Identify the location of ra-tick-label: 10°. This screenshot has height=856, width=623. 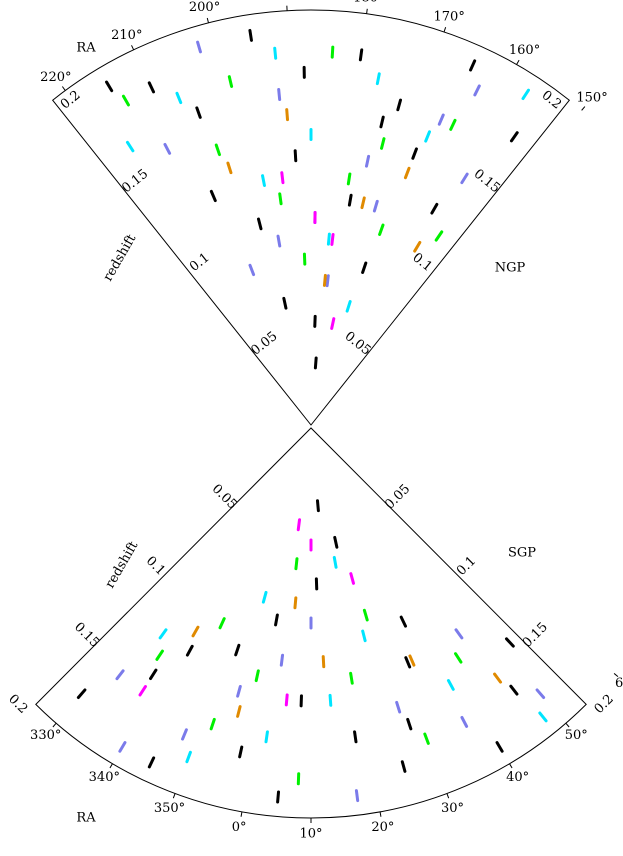
(310, 834).